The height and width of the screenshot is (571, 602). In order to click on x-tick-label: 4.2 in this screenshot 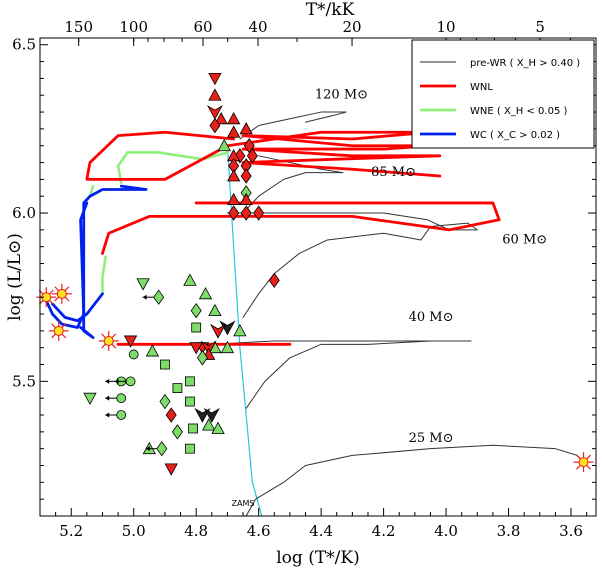, I will do `click(384, 531)`.